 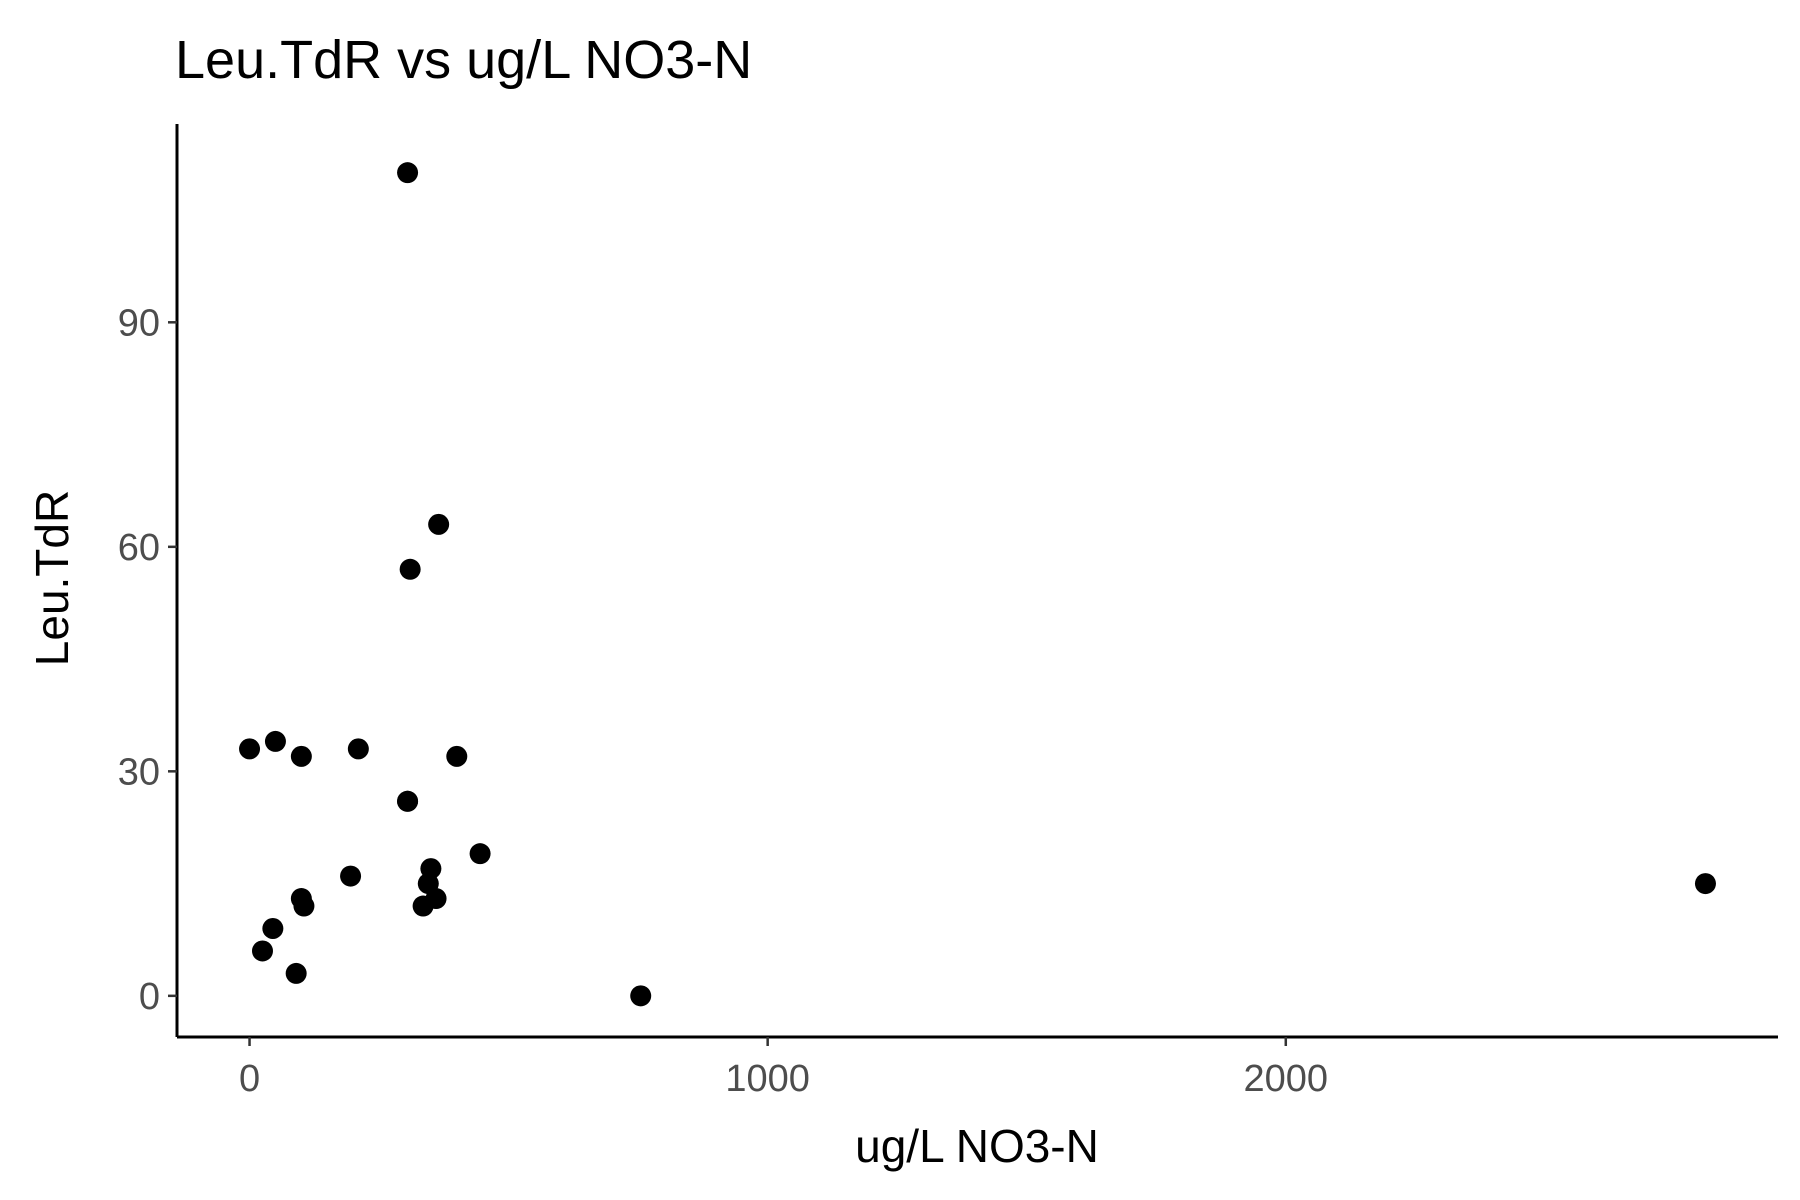 What do you see at coordinates (147, 660) in the screenshot?
I see `y-axis-ticks: 0 30 60 90` at bounding box center [147, 660].